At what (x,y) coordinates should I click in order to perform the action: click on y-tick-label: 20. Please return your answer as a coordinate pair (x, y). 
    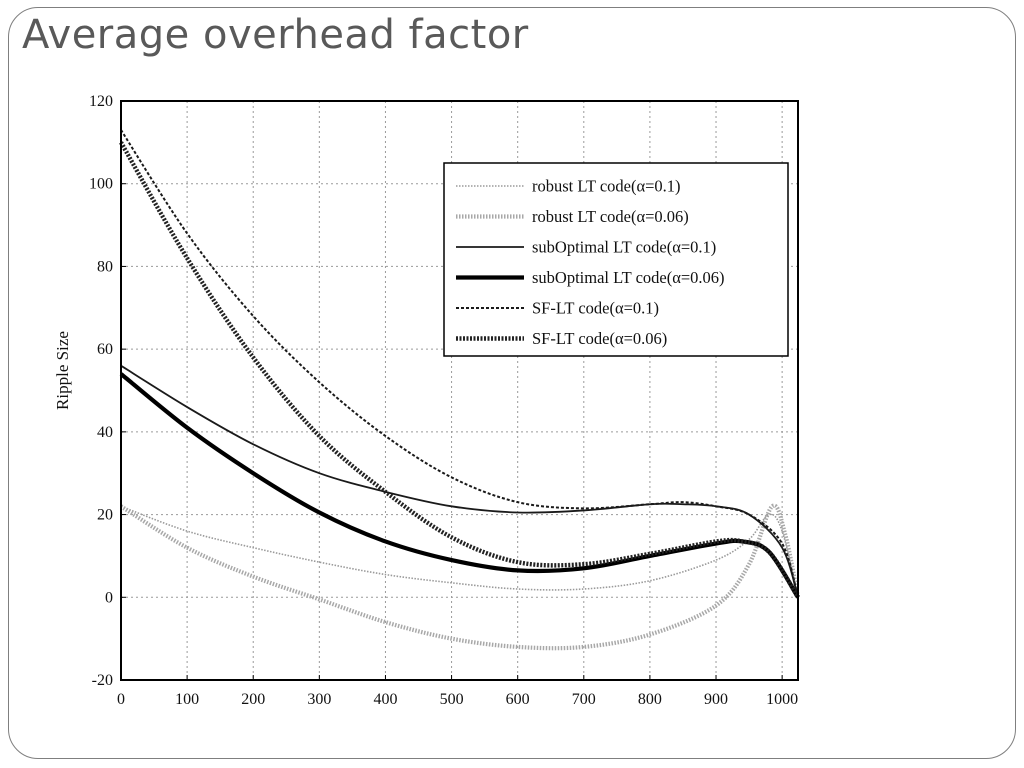
    Looking at the image, I should click on (105, 515).